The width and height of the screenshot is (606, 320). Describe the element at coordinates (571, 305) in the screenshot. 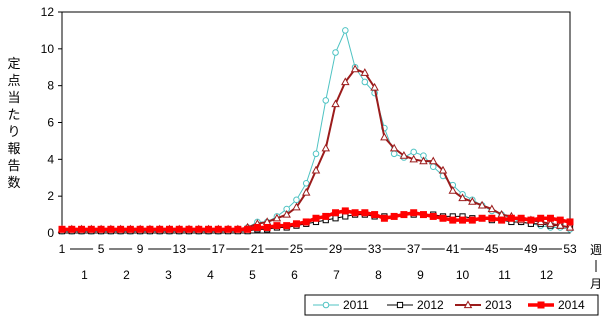

I see `legend-label: 2014` at that location.